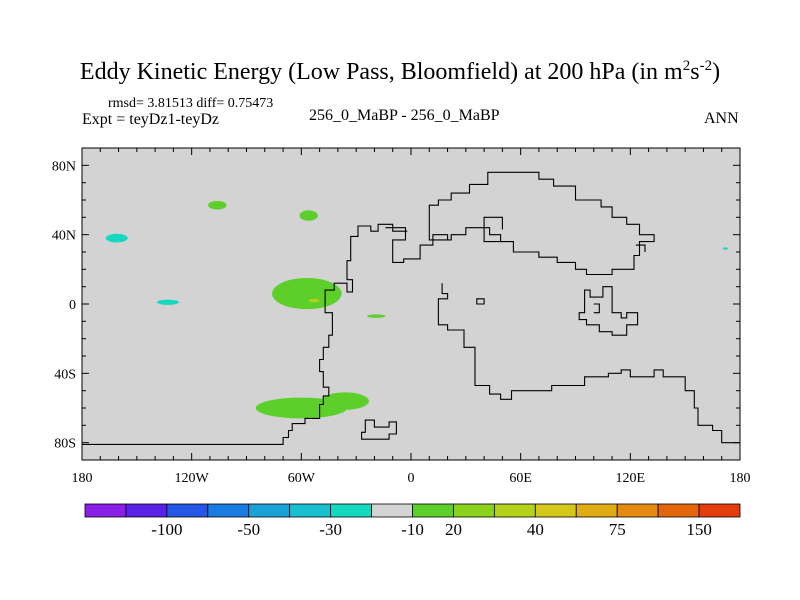 This screenshot has width=800, height=600. What do you see at coordinates (706, 66) in the screenshot?
I see `chart-title-sup-2: -2` at bounding box center [706, 66].